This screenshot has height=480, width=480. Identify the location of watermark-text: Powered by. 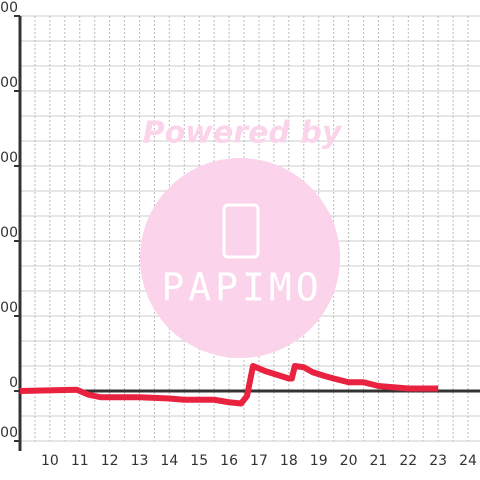
(243, 133).